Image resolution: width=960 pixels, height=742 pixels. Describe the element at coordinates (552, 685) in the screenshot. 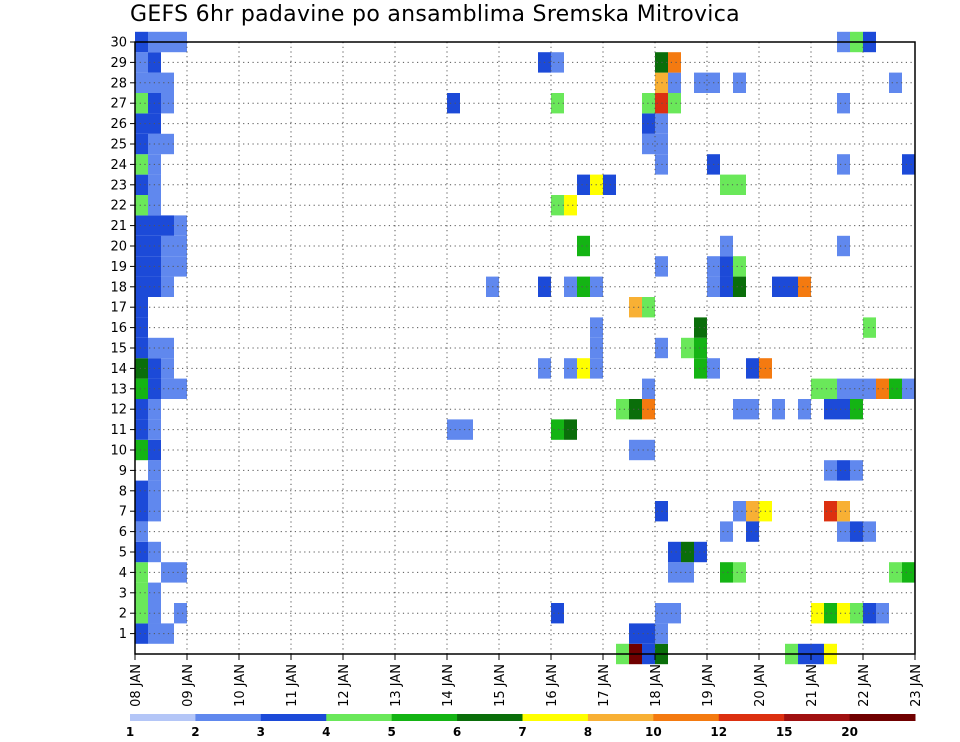

I see `x-tick-label: 16 JAN` at that location.